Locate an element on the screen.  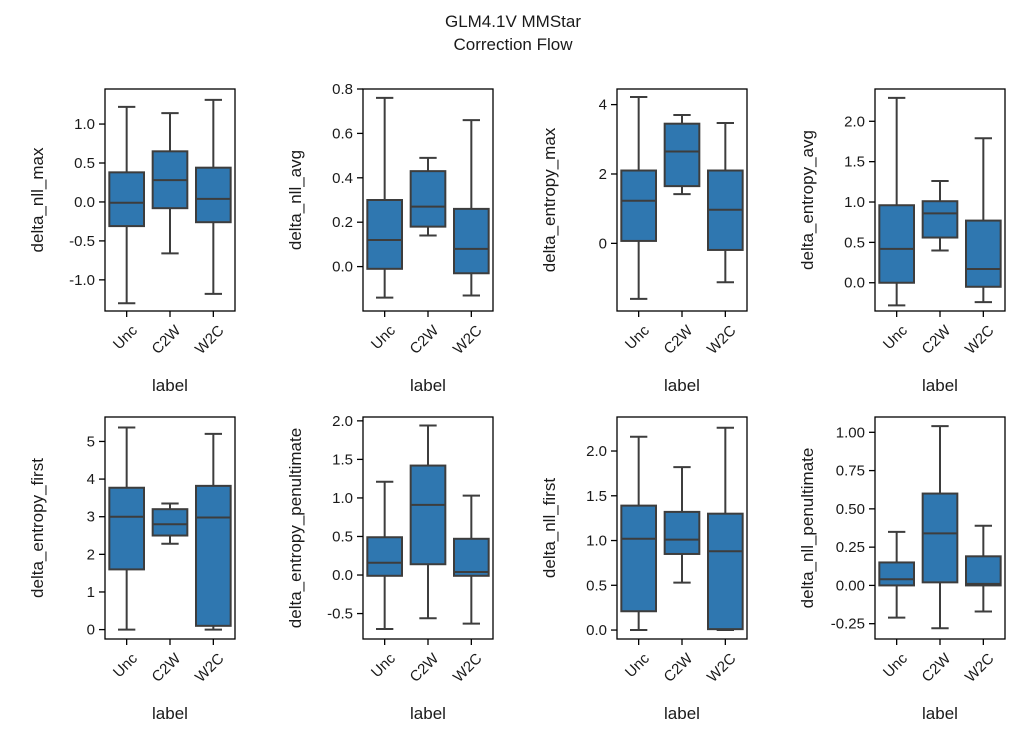
panel-5-ytick-label: 1 is located at coordinates (91, 592).